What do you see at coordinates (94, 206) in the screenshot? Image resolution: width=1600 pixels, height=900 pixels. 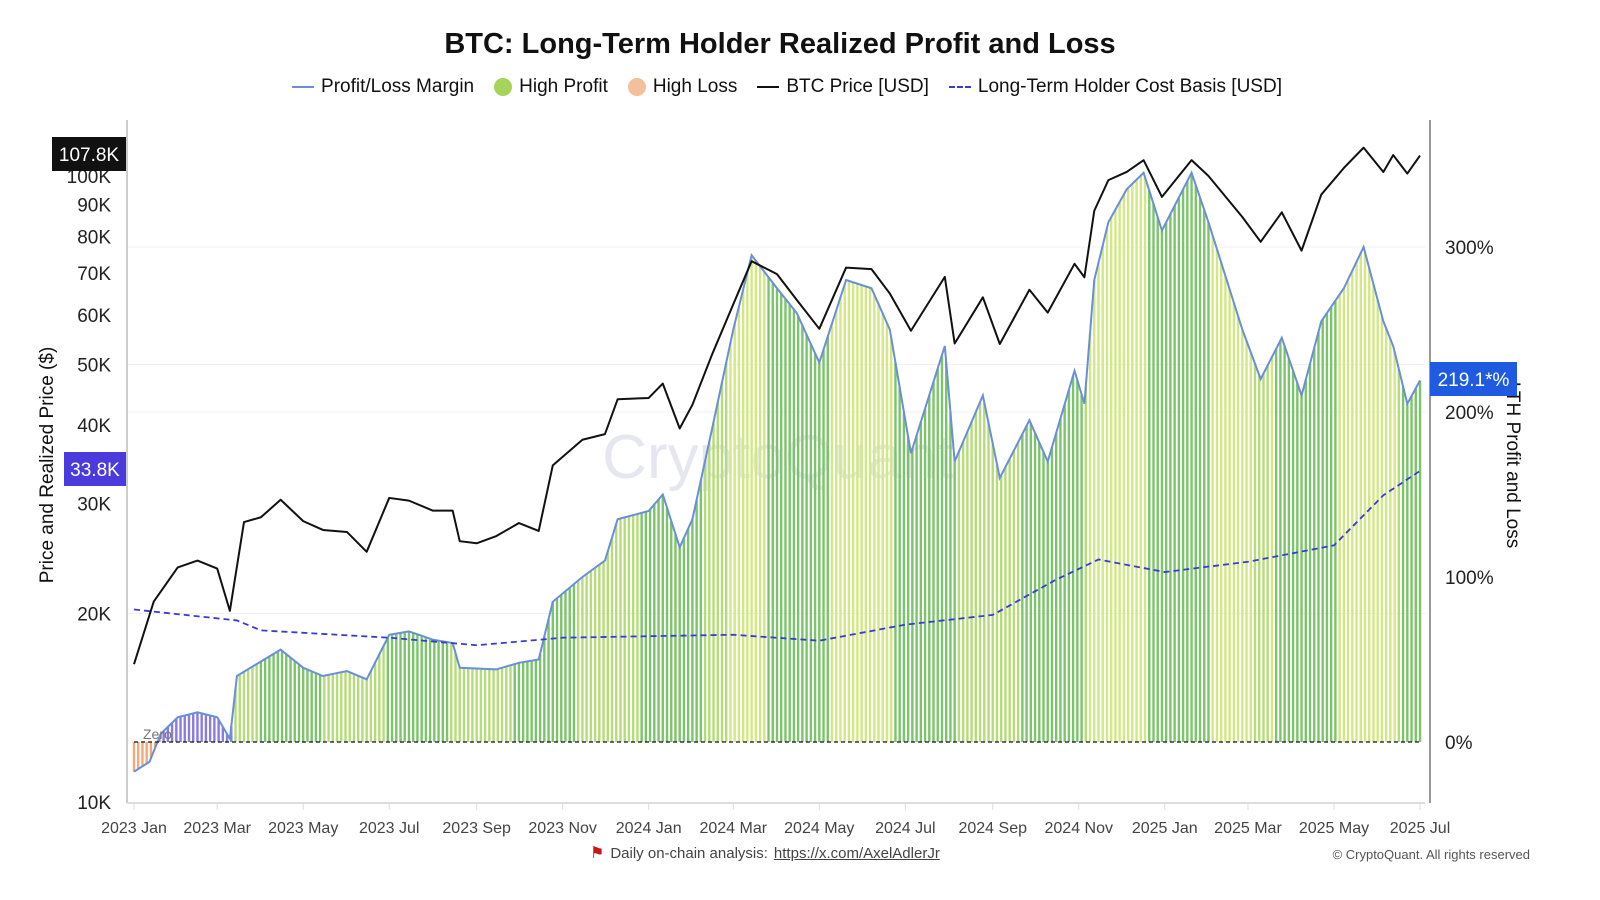 I see `left-tick-label: 90K` at bounding box center [94, 206].